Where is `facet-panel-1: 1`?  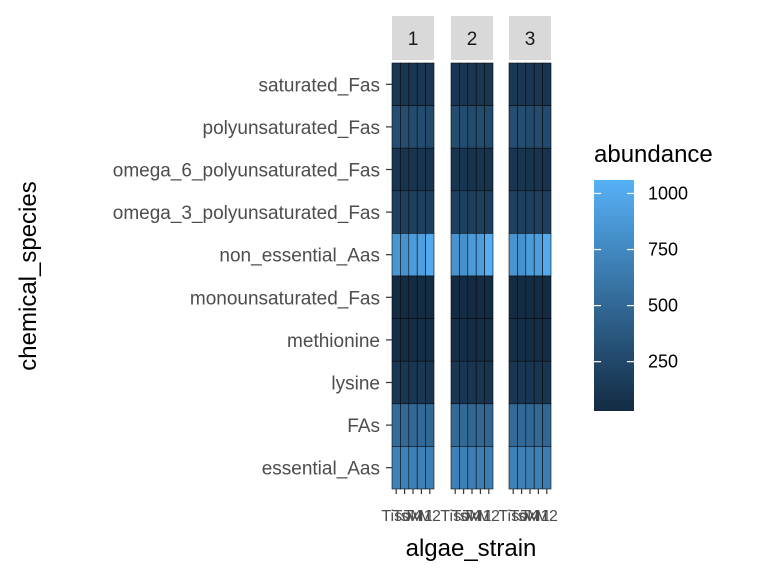
facet-panel-1: 1 is located at coordinates (413, 253).